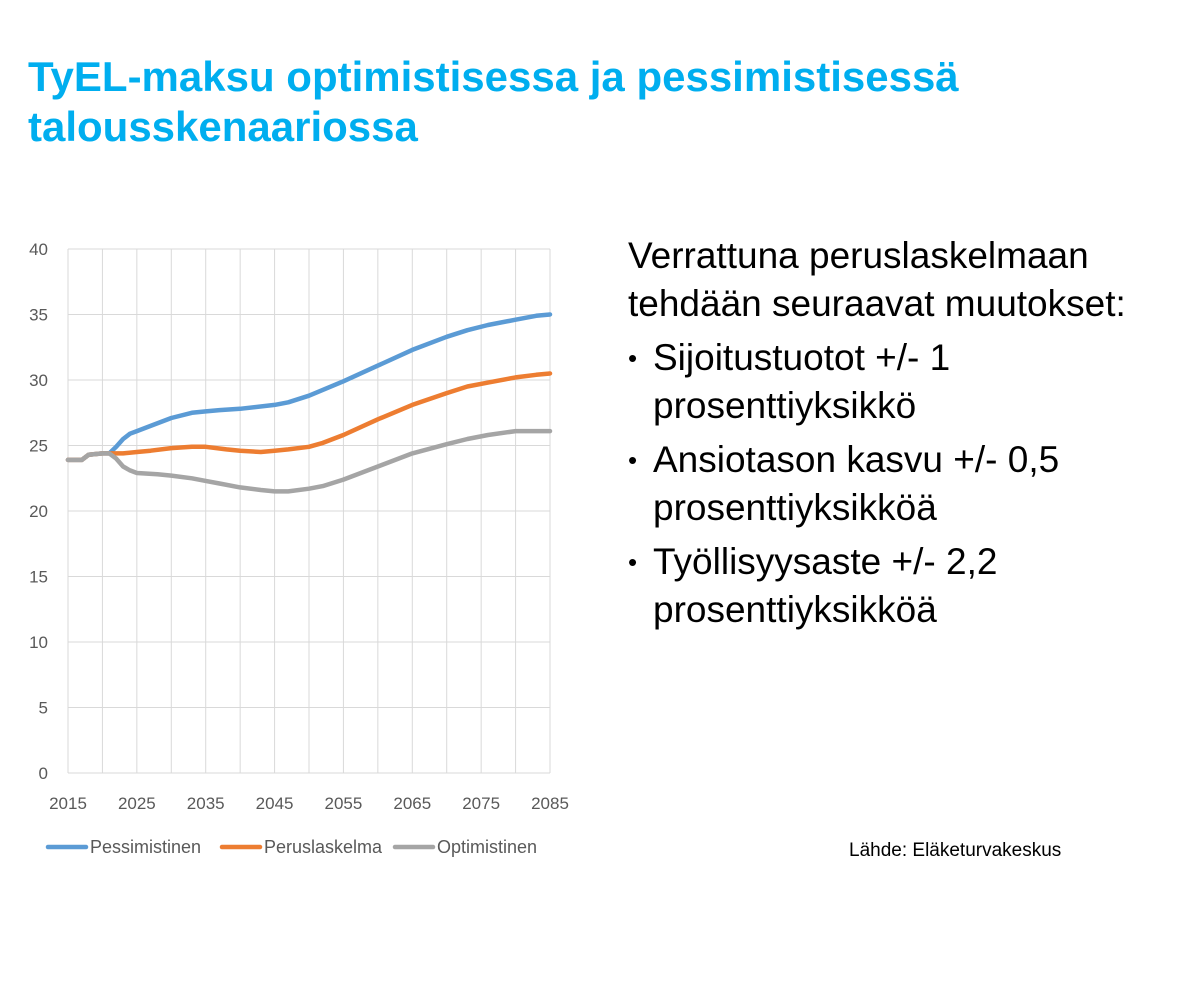 The width and height of the screenshot is (1200, 1008). What do you see at coordinates (43, 708) in the screenshot?
I see `y-tick-label: 5` at bounding box center [43, 708].